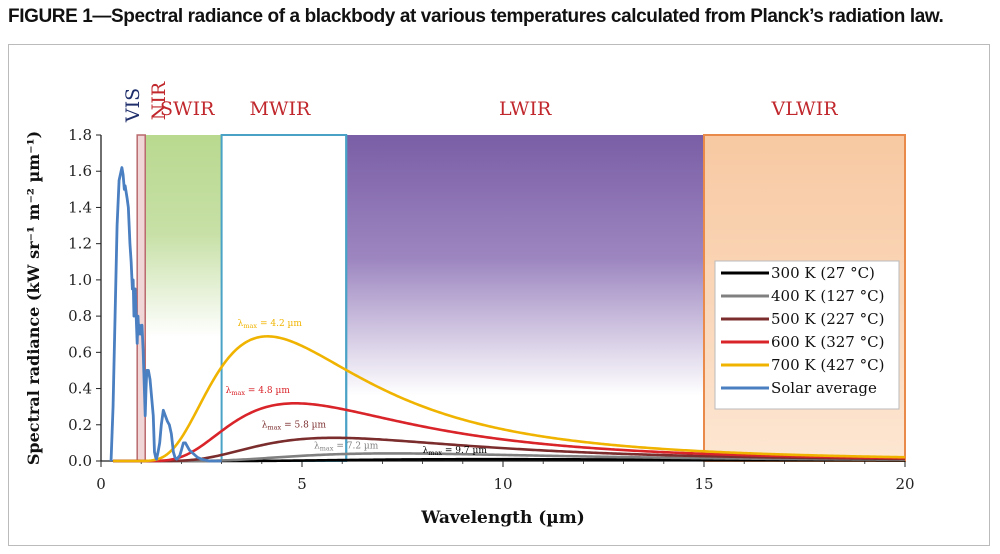 The width and height of the screenshot is (1000, 554). I want to click on x-tick-label: 0, so click(101, 484).